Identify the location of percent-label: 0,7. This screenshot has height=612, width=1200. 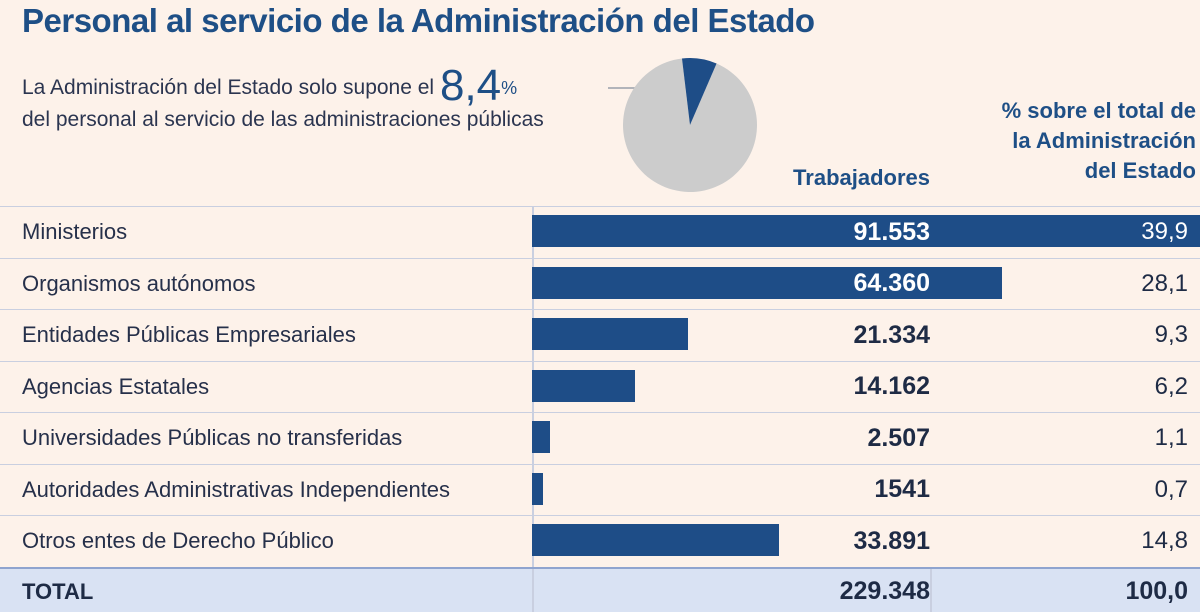
(1171, 489).